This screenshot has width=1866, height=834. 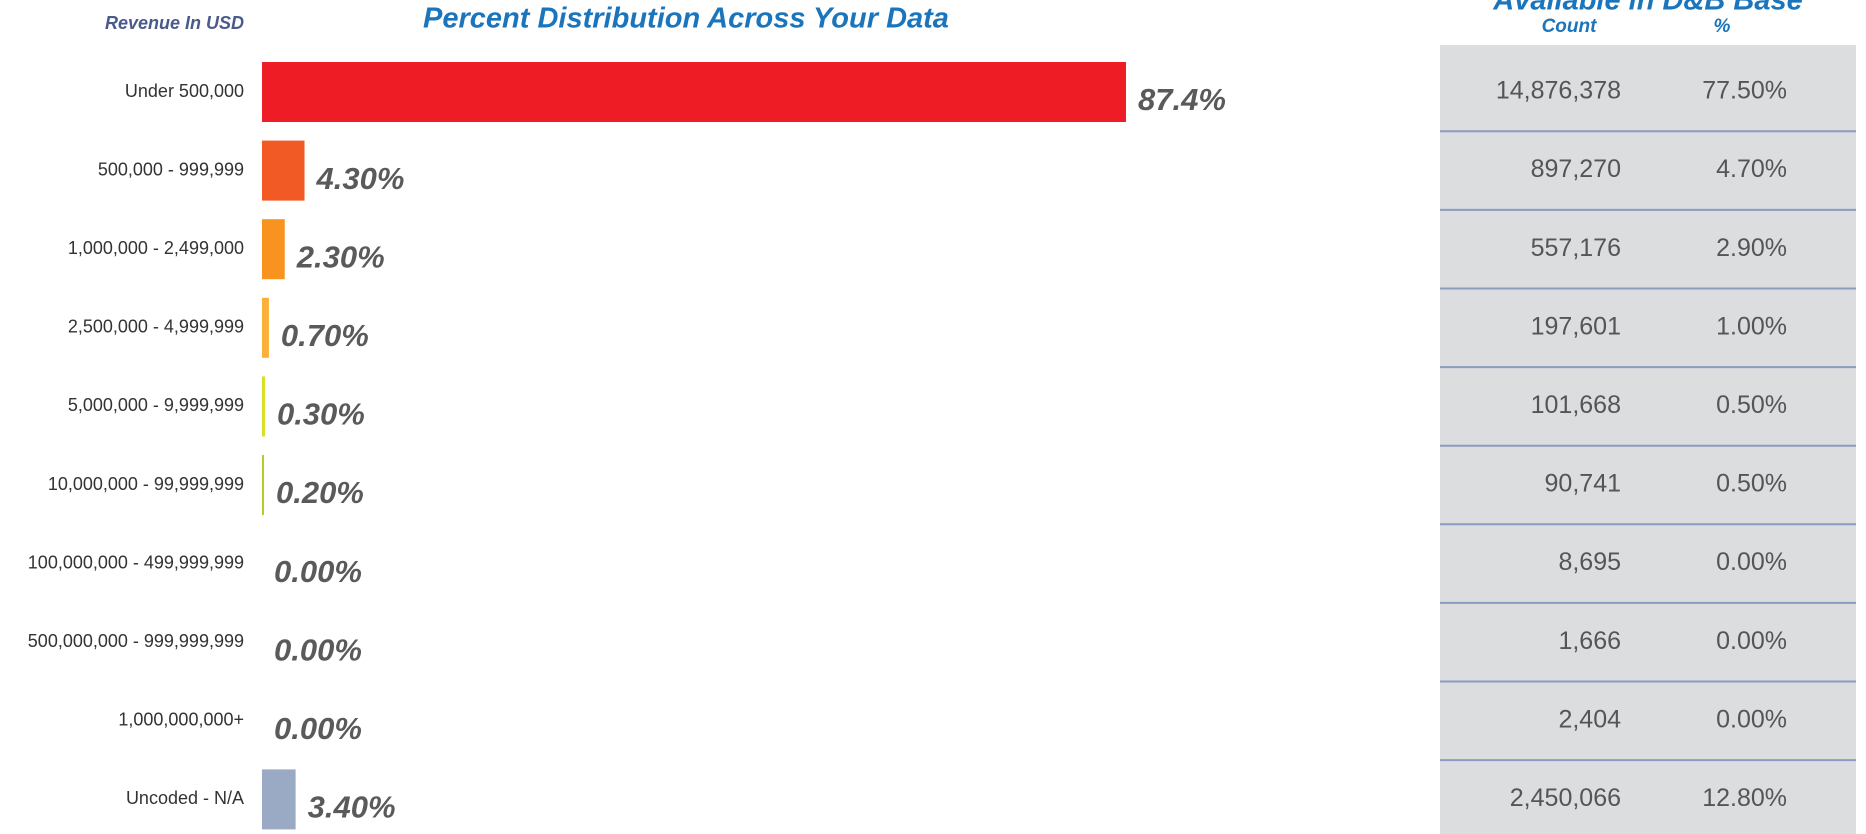 What do you see at coordinates (1722, 26) in the screenshot?
I see `column-header: %` at bounding box center [1722, 26].